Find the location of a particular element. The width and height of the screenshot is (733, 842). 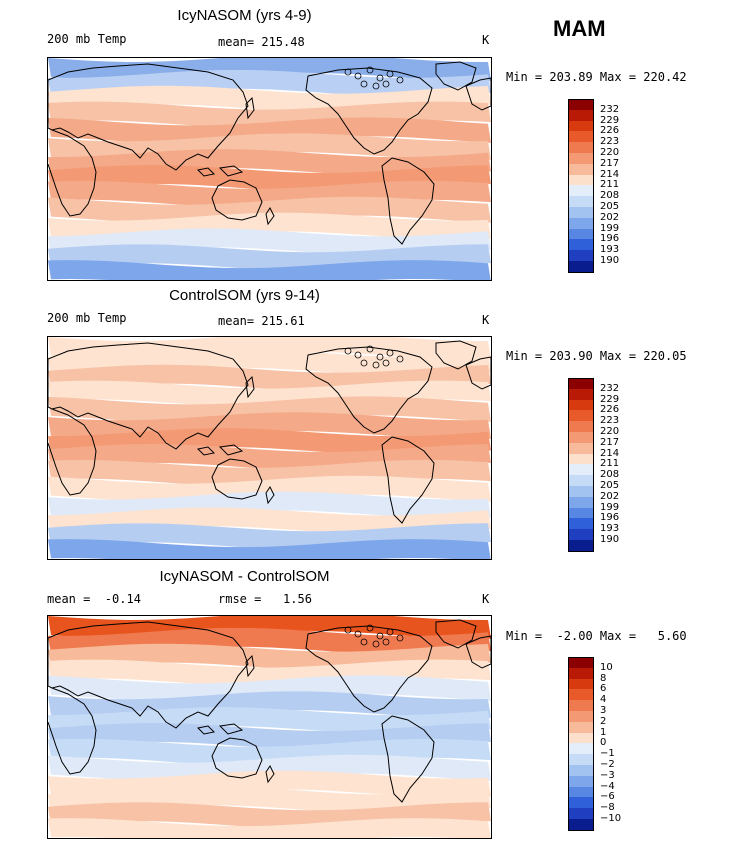

minmax-label: Min = -2.00 Max = 5.60 is located at coordinates (596, 636).